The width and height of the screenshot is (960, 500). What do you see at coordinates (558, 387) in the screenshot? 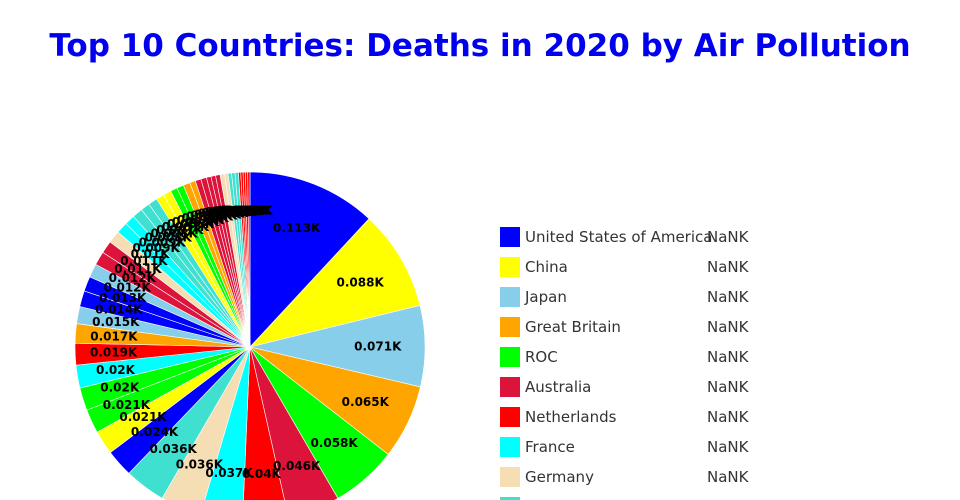
I see `legend-label: Australia` at bounding box center [558, 387].